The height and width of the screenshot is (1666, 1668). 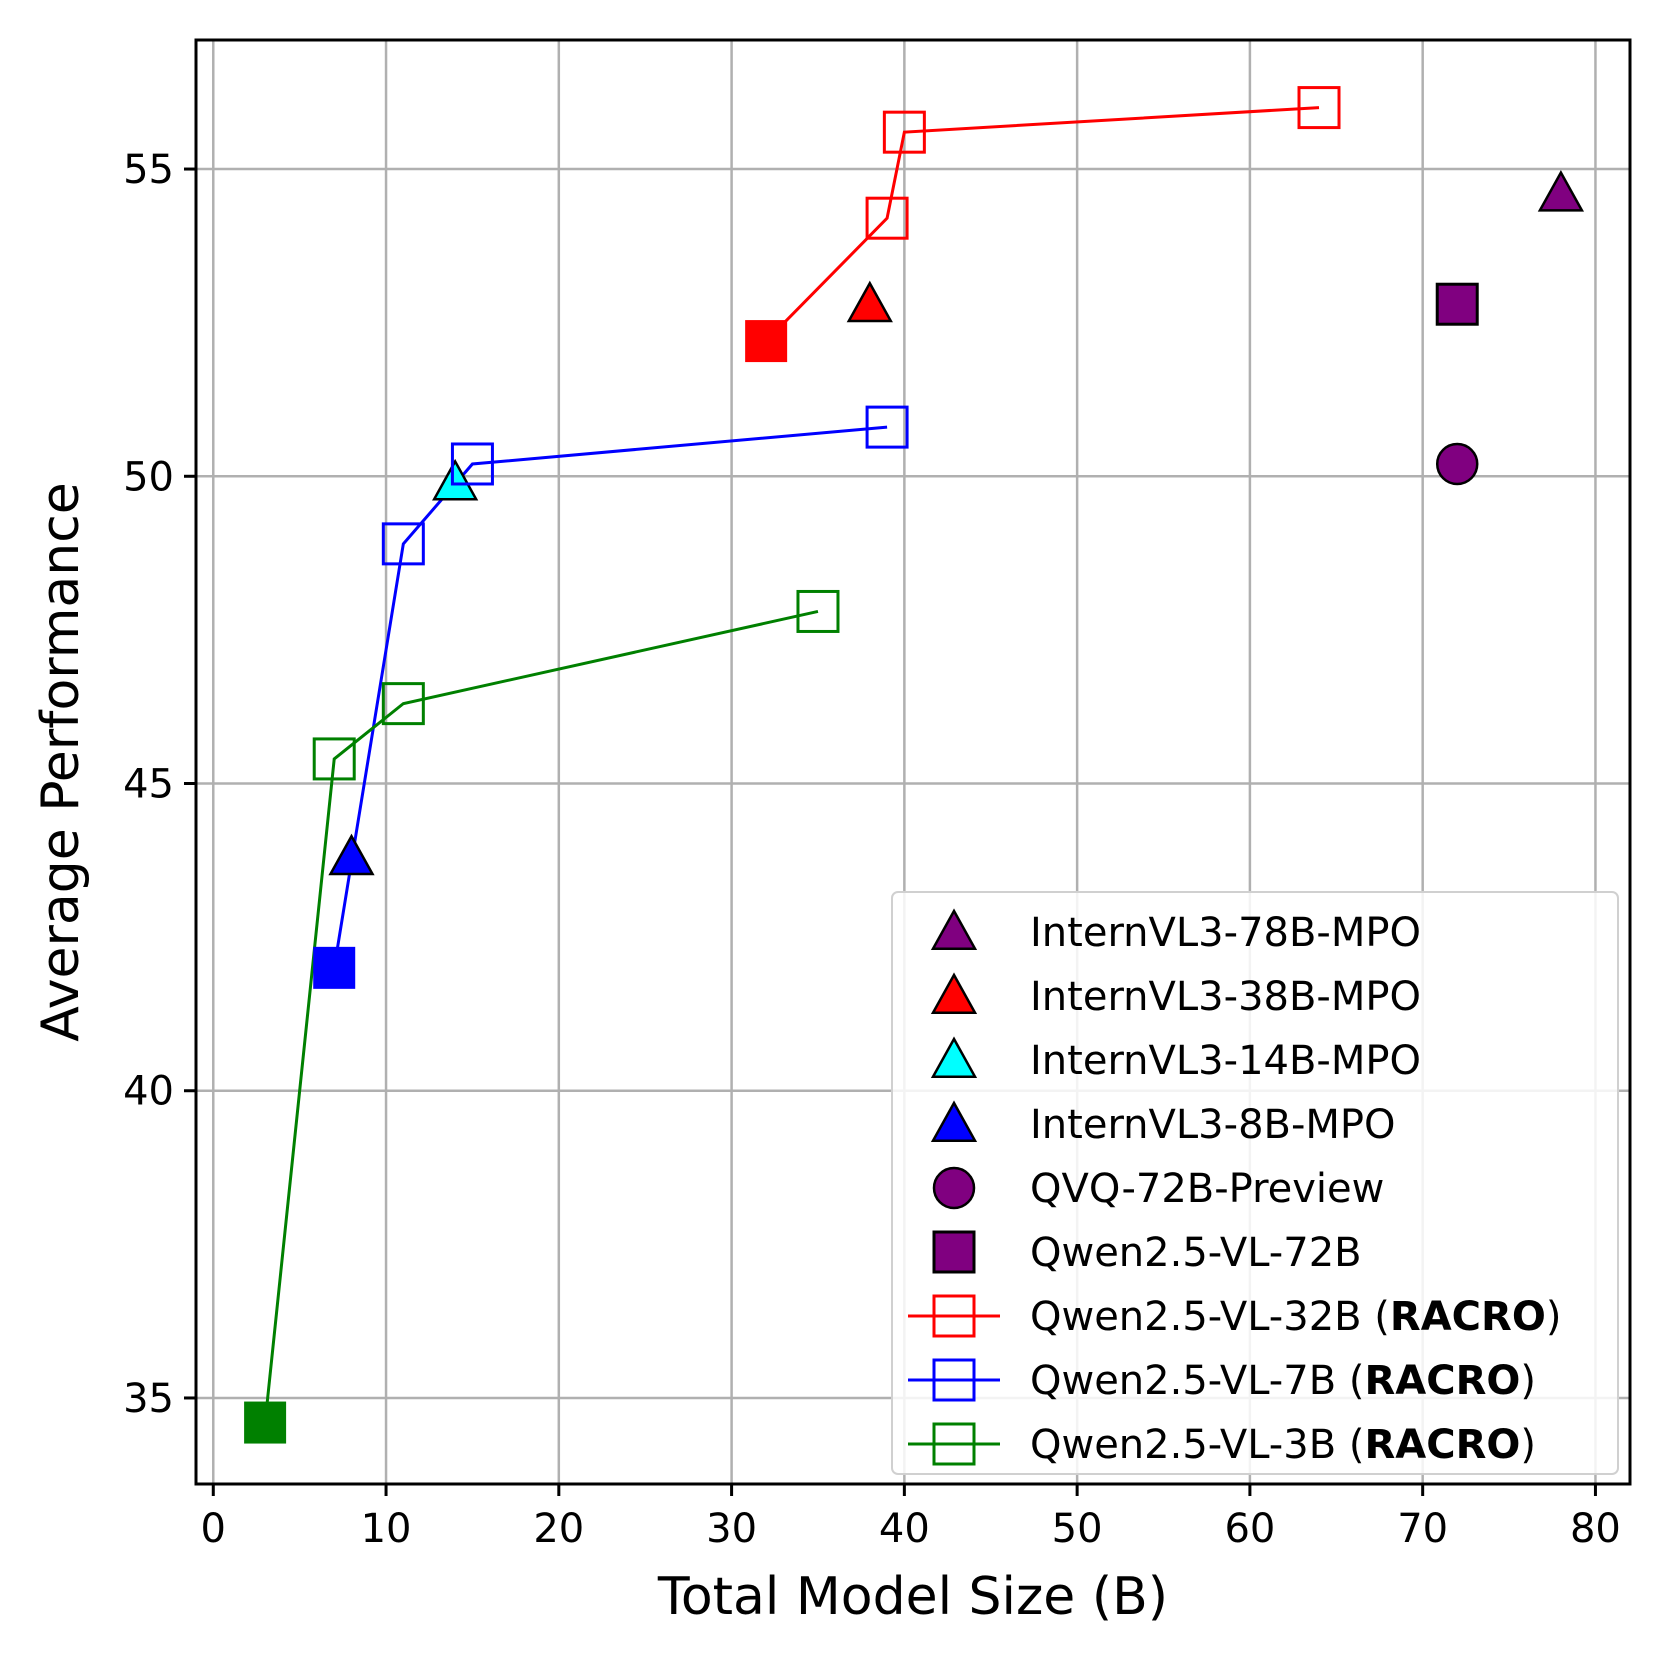 I want to click on legend-label: InternVL3-14B-MPO, so click(x=1225, y=1061).